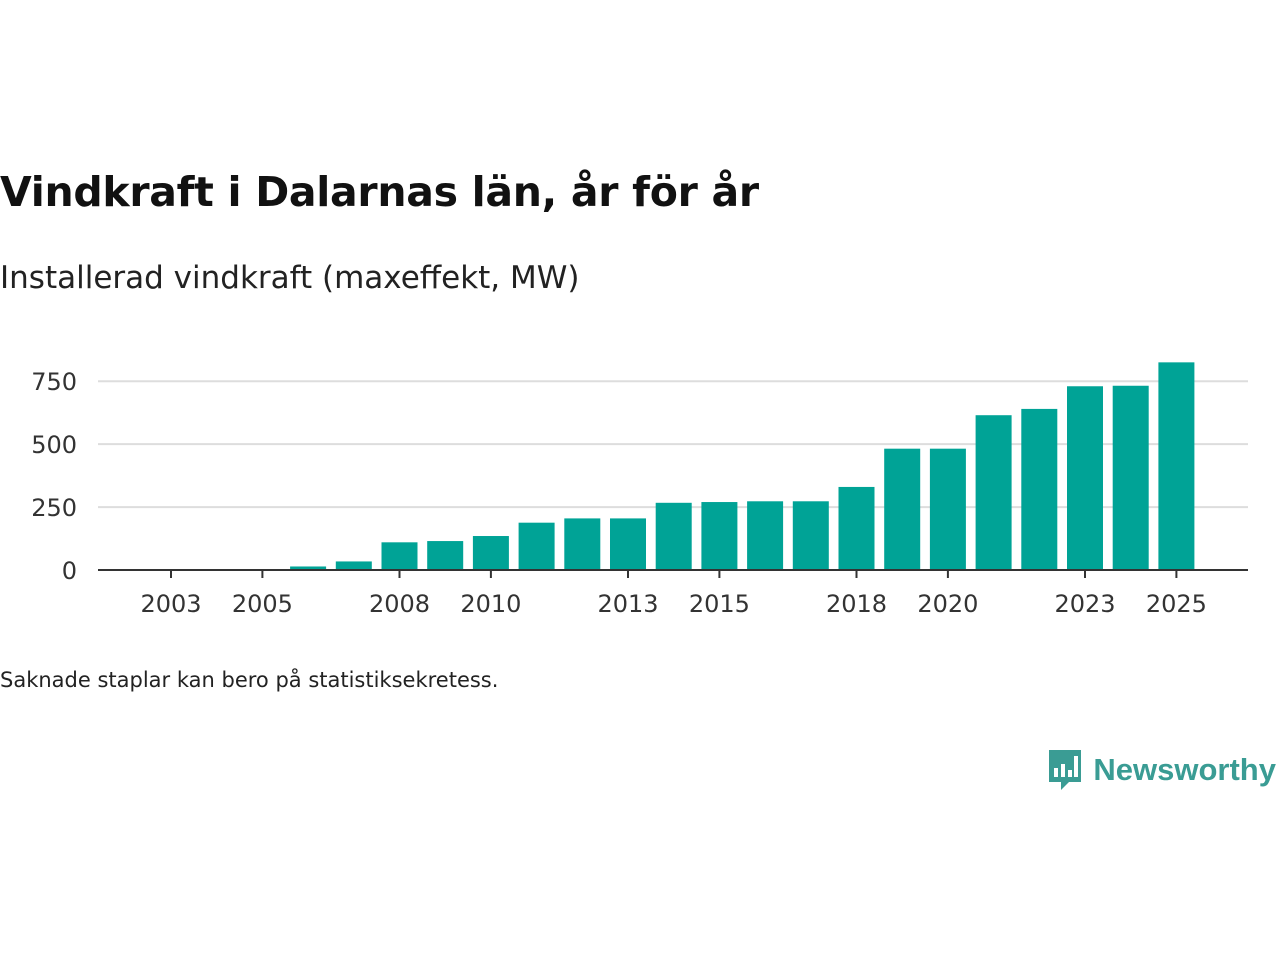 The image size is (1280, 960). I want to click on x-tick-label: 2008, so click(399, 604).